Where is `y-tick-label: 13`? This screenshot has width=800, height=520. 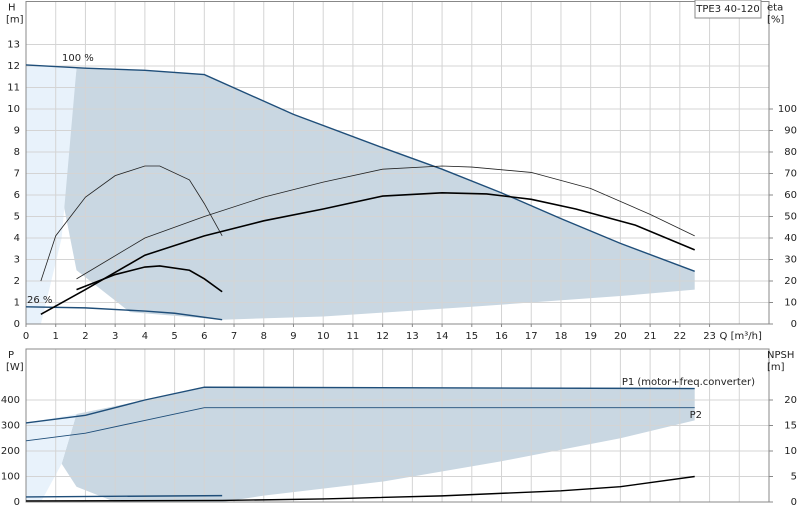 y-tick-label: 13 is located at coordinates (13, 45).